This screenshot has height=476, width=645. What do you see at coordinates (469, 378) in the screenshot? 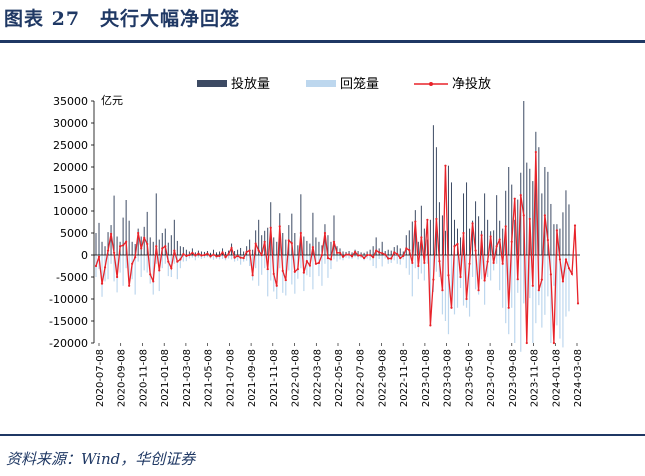
I see `x-tick-label: 2023-05-08` at bounding box center [469, 378].